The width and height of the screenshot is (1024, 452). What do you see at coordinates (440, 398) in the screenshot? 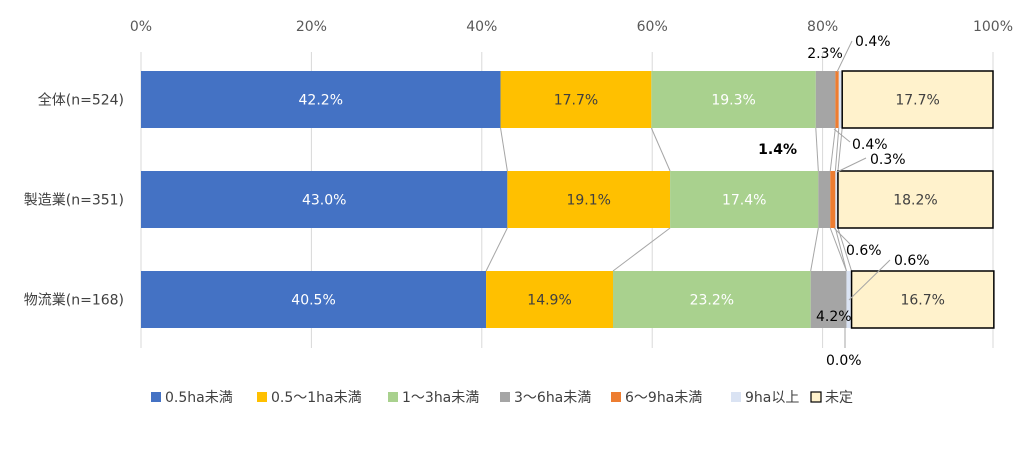
I see `legend-label: 1～3ha未満` at bounding box center [440, 398].